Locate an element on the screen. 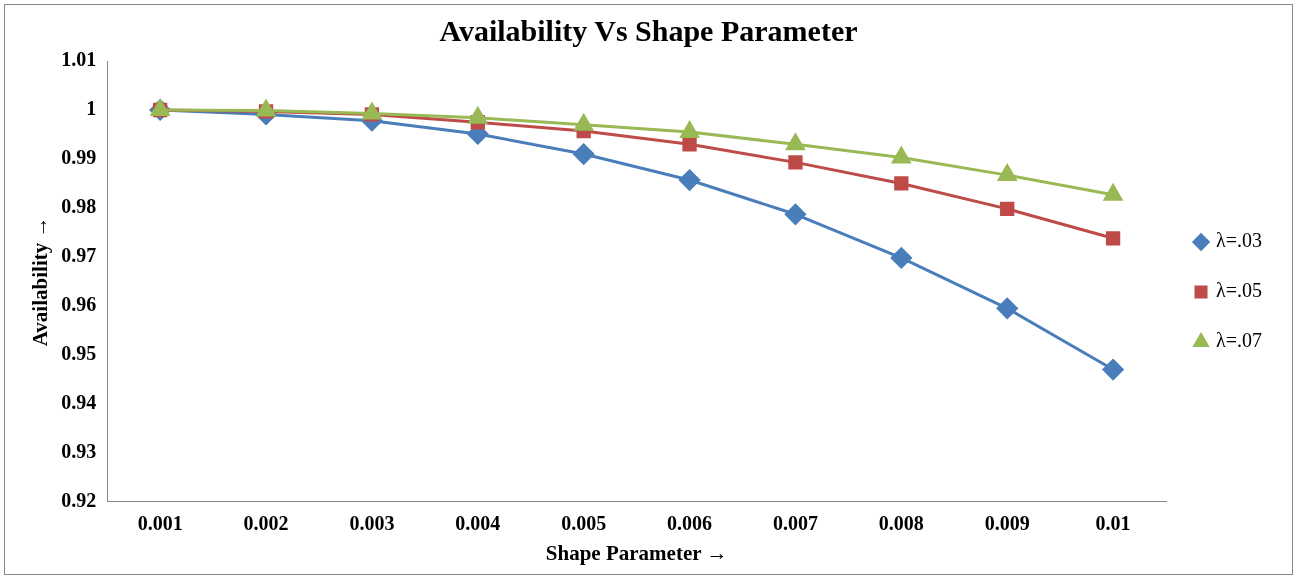 The height and width of the screenshot is (581, 1299). x-tick-label: 0.005 is located at coordinates (584, 522).